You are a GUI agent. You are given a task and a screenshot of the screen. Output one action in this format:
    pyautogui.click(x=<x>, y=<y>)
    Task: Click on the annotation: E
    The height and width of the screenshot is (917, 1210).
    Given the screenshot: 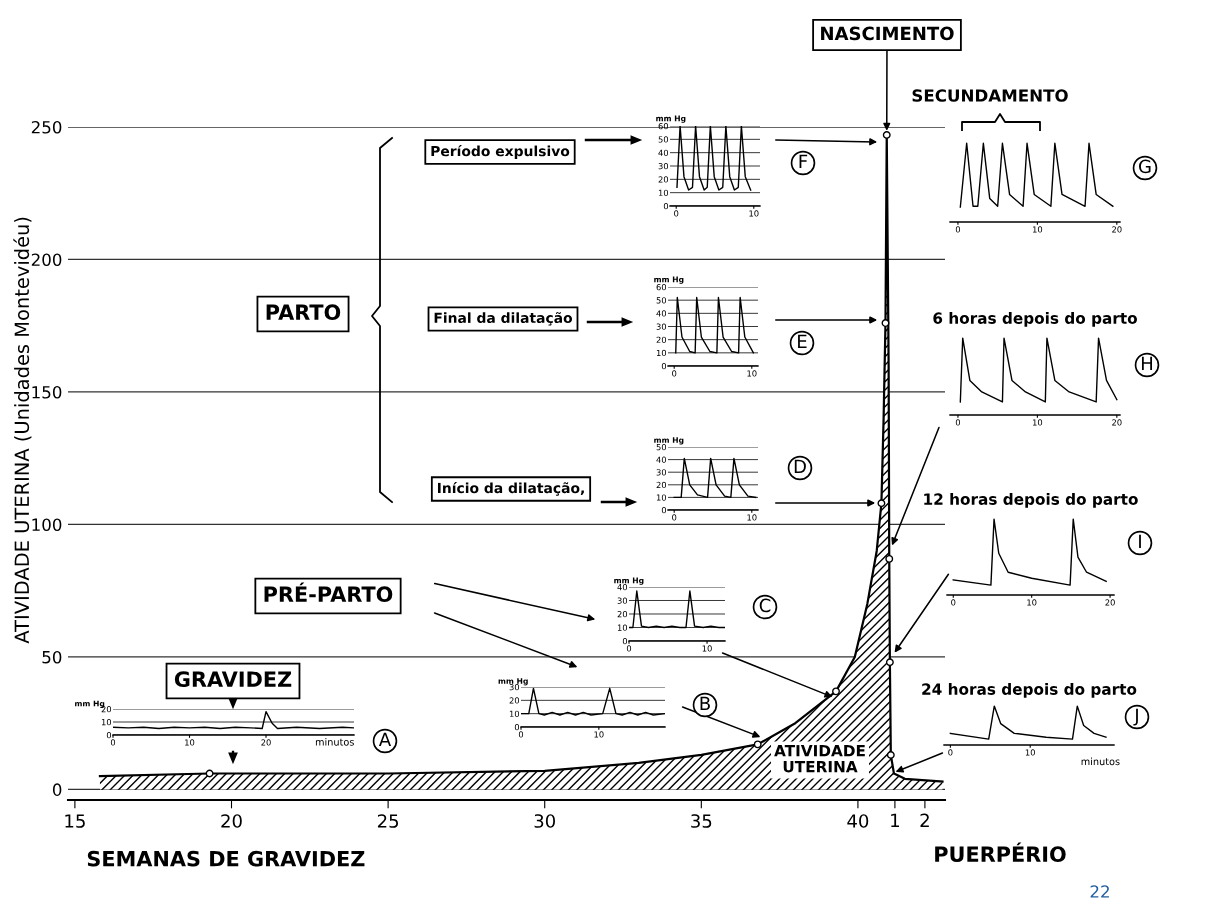 What is the action you would take?
    pyautogui.click(x=802, y=341)
    